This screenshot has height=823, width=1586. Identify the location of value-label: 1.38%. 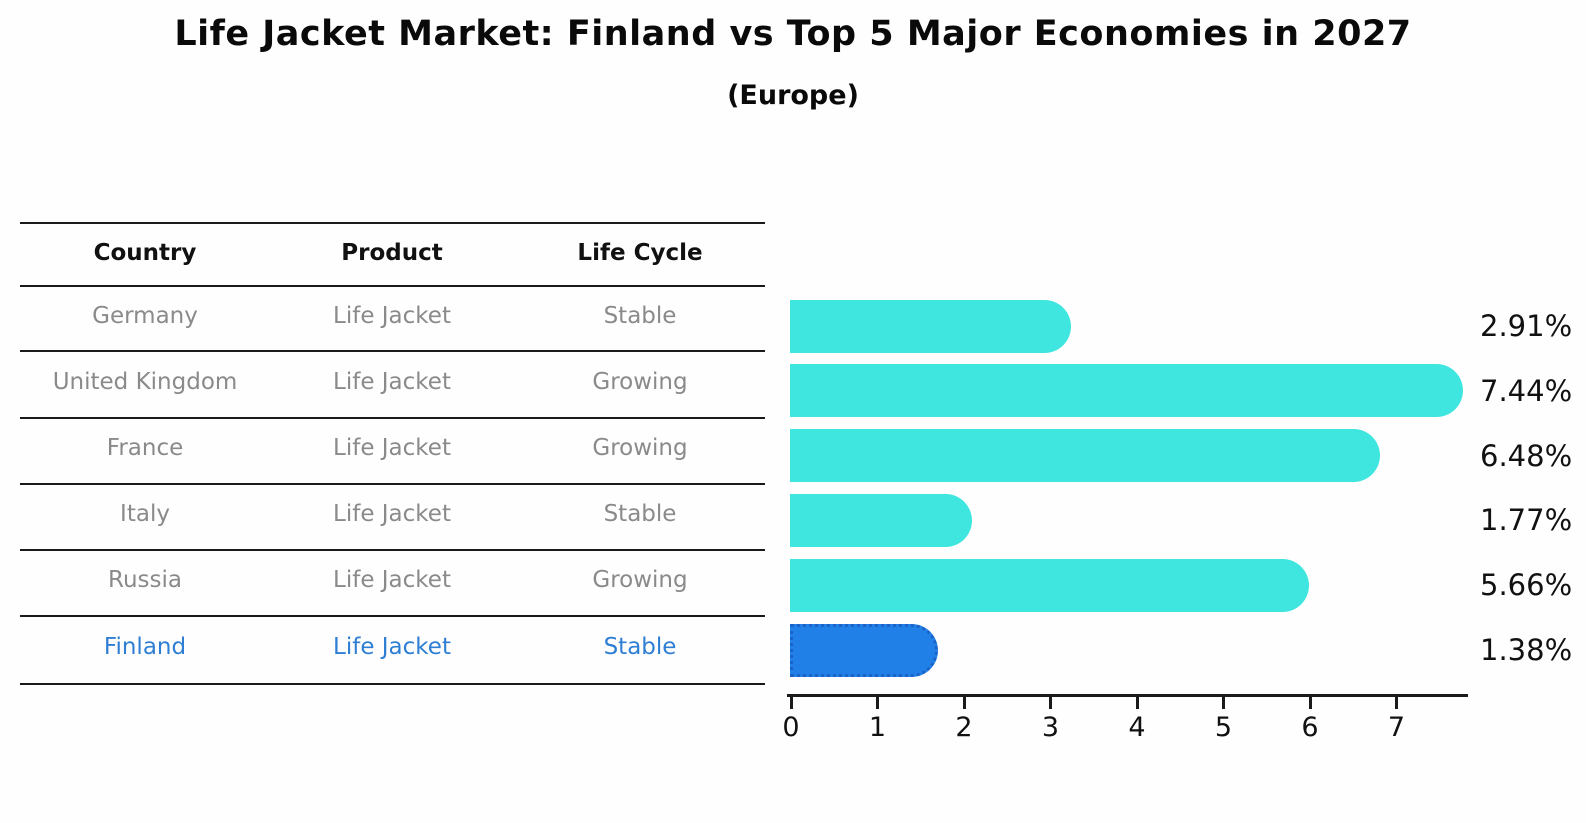
(1526, 650).